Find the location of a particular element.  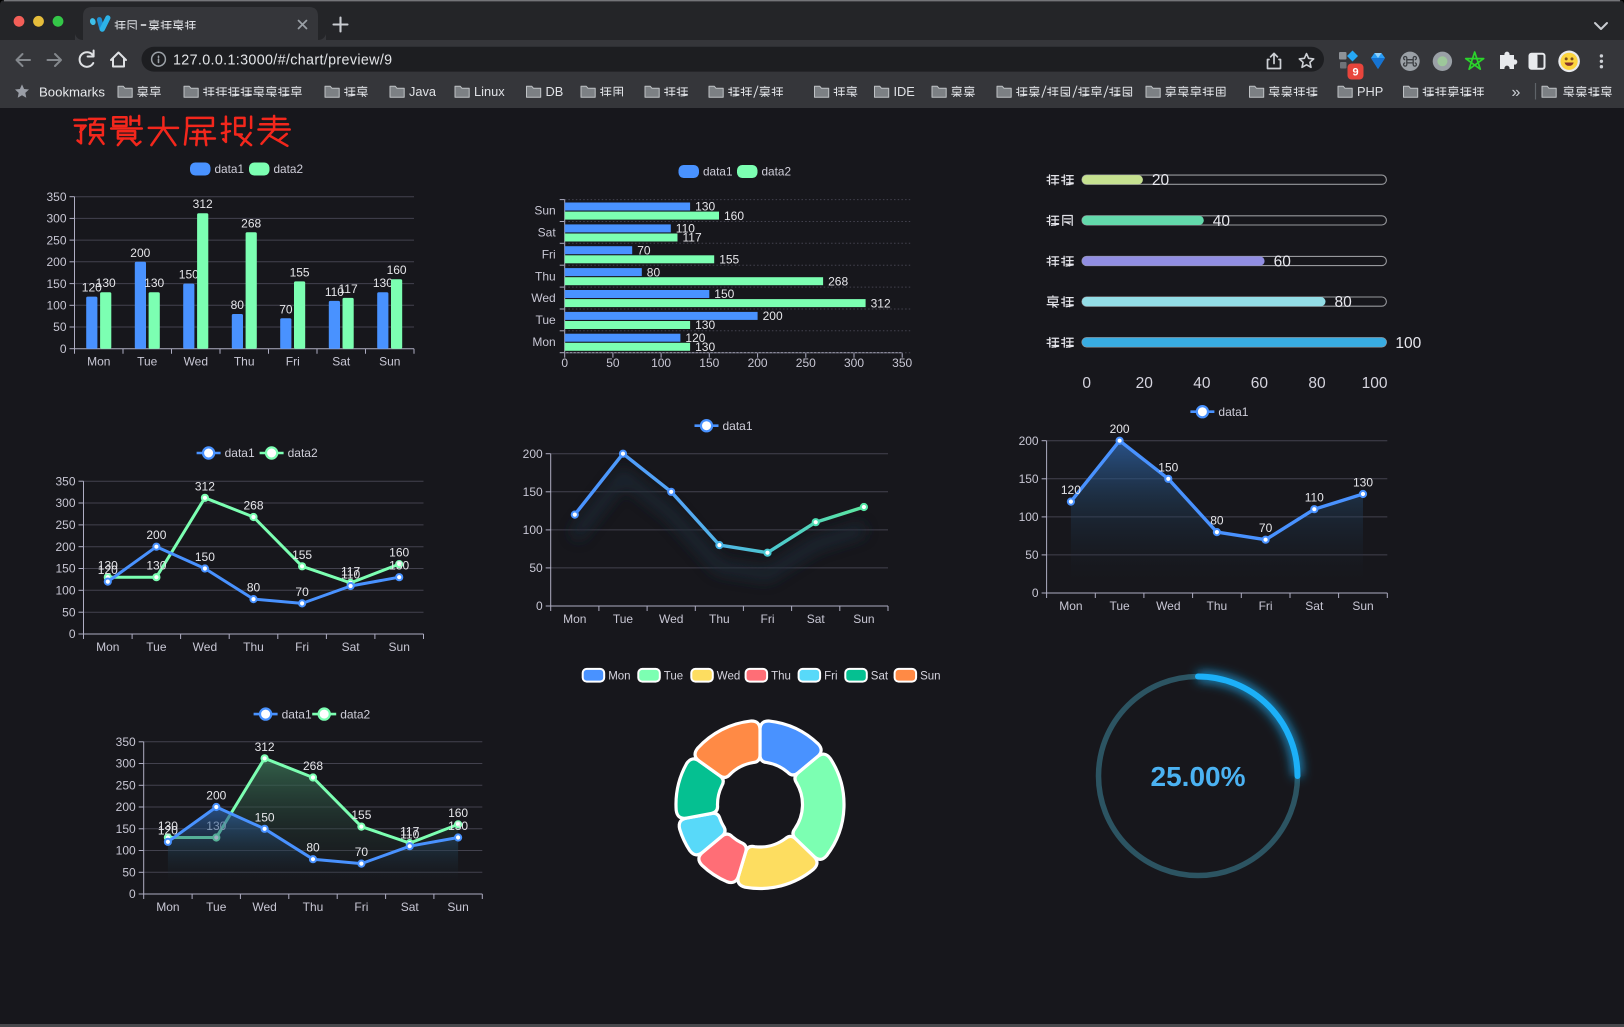

svg-text: DB is located at coordinates (555, 91).